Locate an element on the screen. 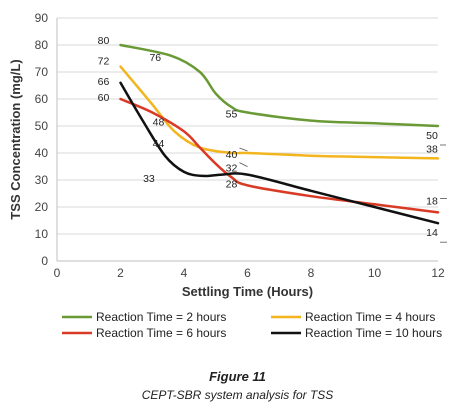 This screenshot has width=475, height=415. y-axis-title: TSS Concentration (mg/L) is located at coordinates (15, 139).